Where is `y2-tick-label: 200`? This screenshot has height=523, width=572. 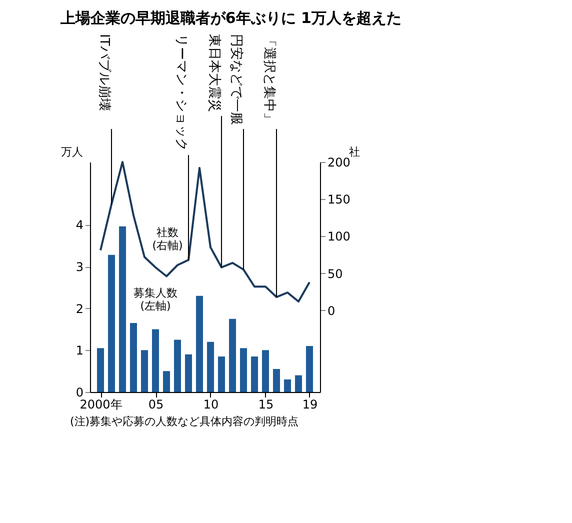 y2-tick-label: 200 is located at coordinates (339, 163).